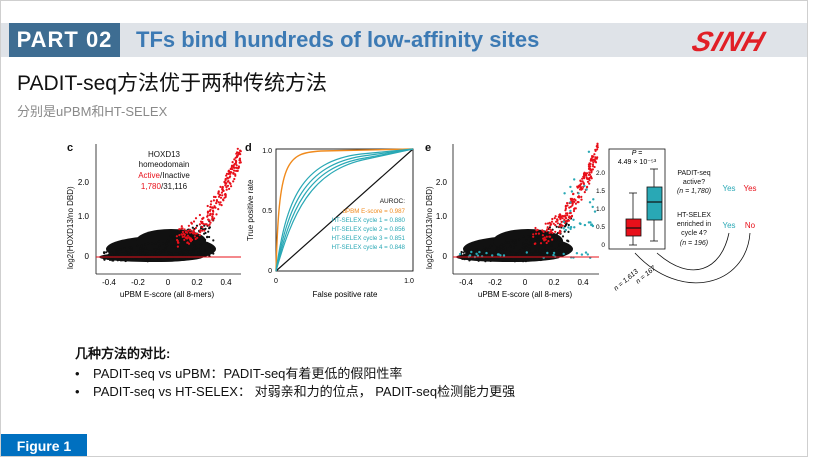  I want to click on panel-d-xlabel: False positive rate, so click(345, 294).